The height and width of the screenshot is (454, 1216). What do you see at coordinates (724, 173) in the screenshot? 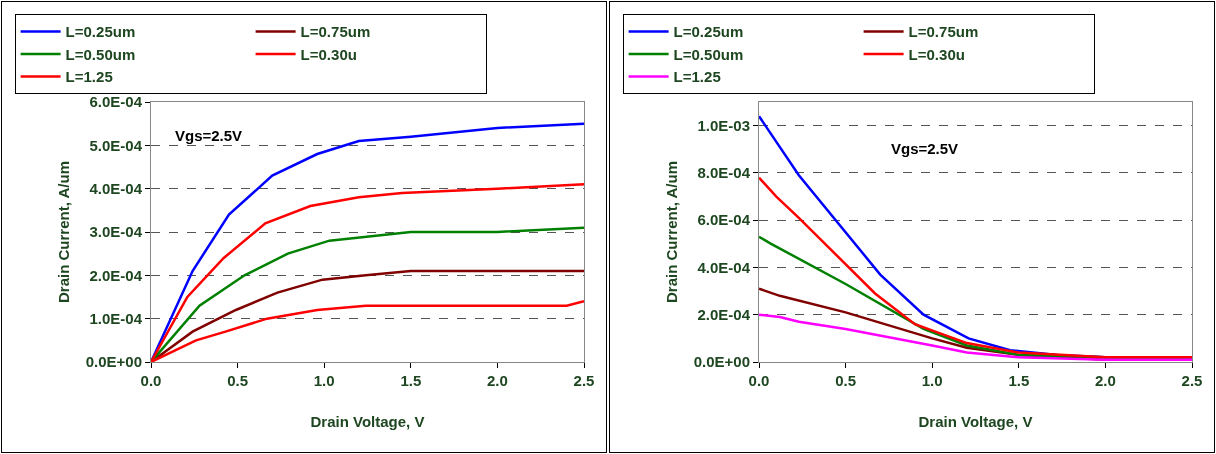
I see `y-tick-label: 8.0E-04` at bounding box center [724, 173].